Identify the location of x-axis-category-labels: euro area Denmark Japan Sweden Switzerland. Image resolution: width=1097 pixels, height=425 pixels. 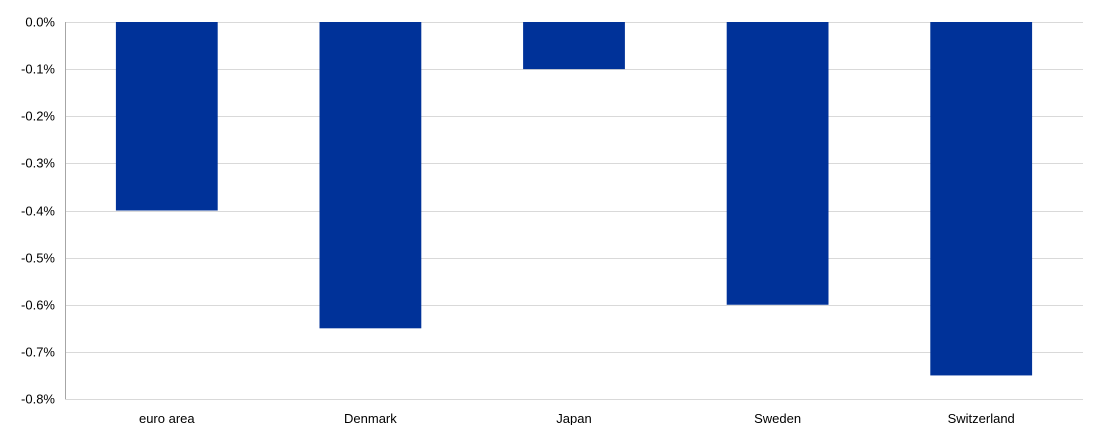
(577, 418).